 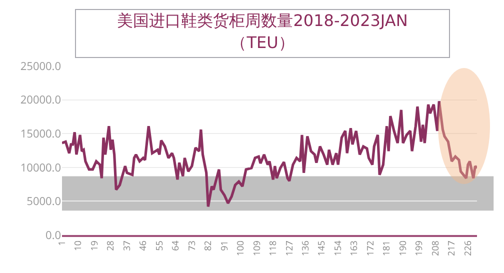 What do you see at coordinates (305, 248) in the screenshot?
I see `x-tick-label: 136` at bounding box center [305, 248].